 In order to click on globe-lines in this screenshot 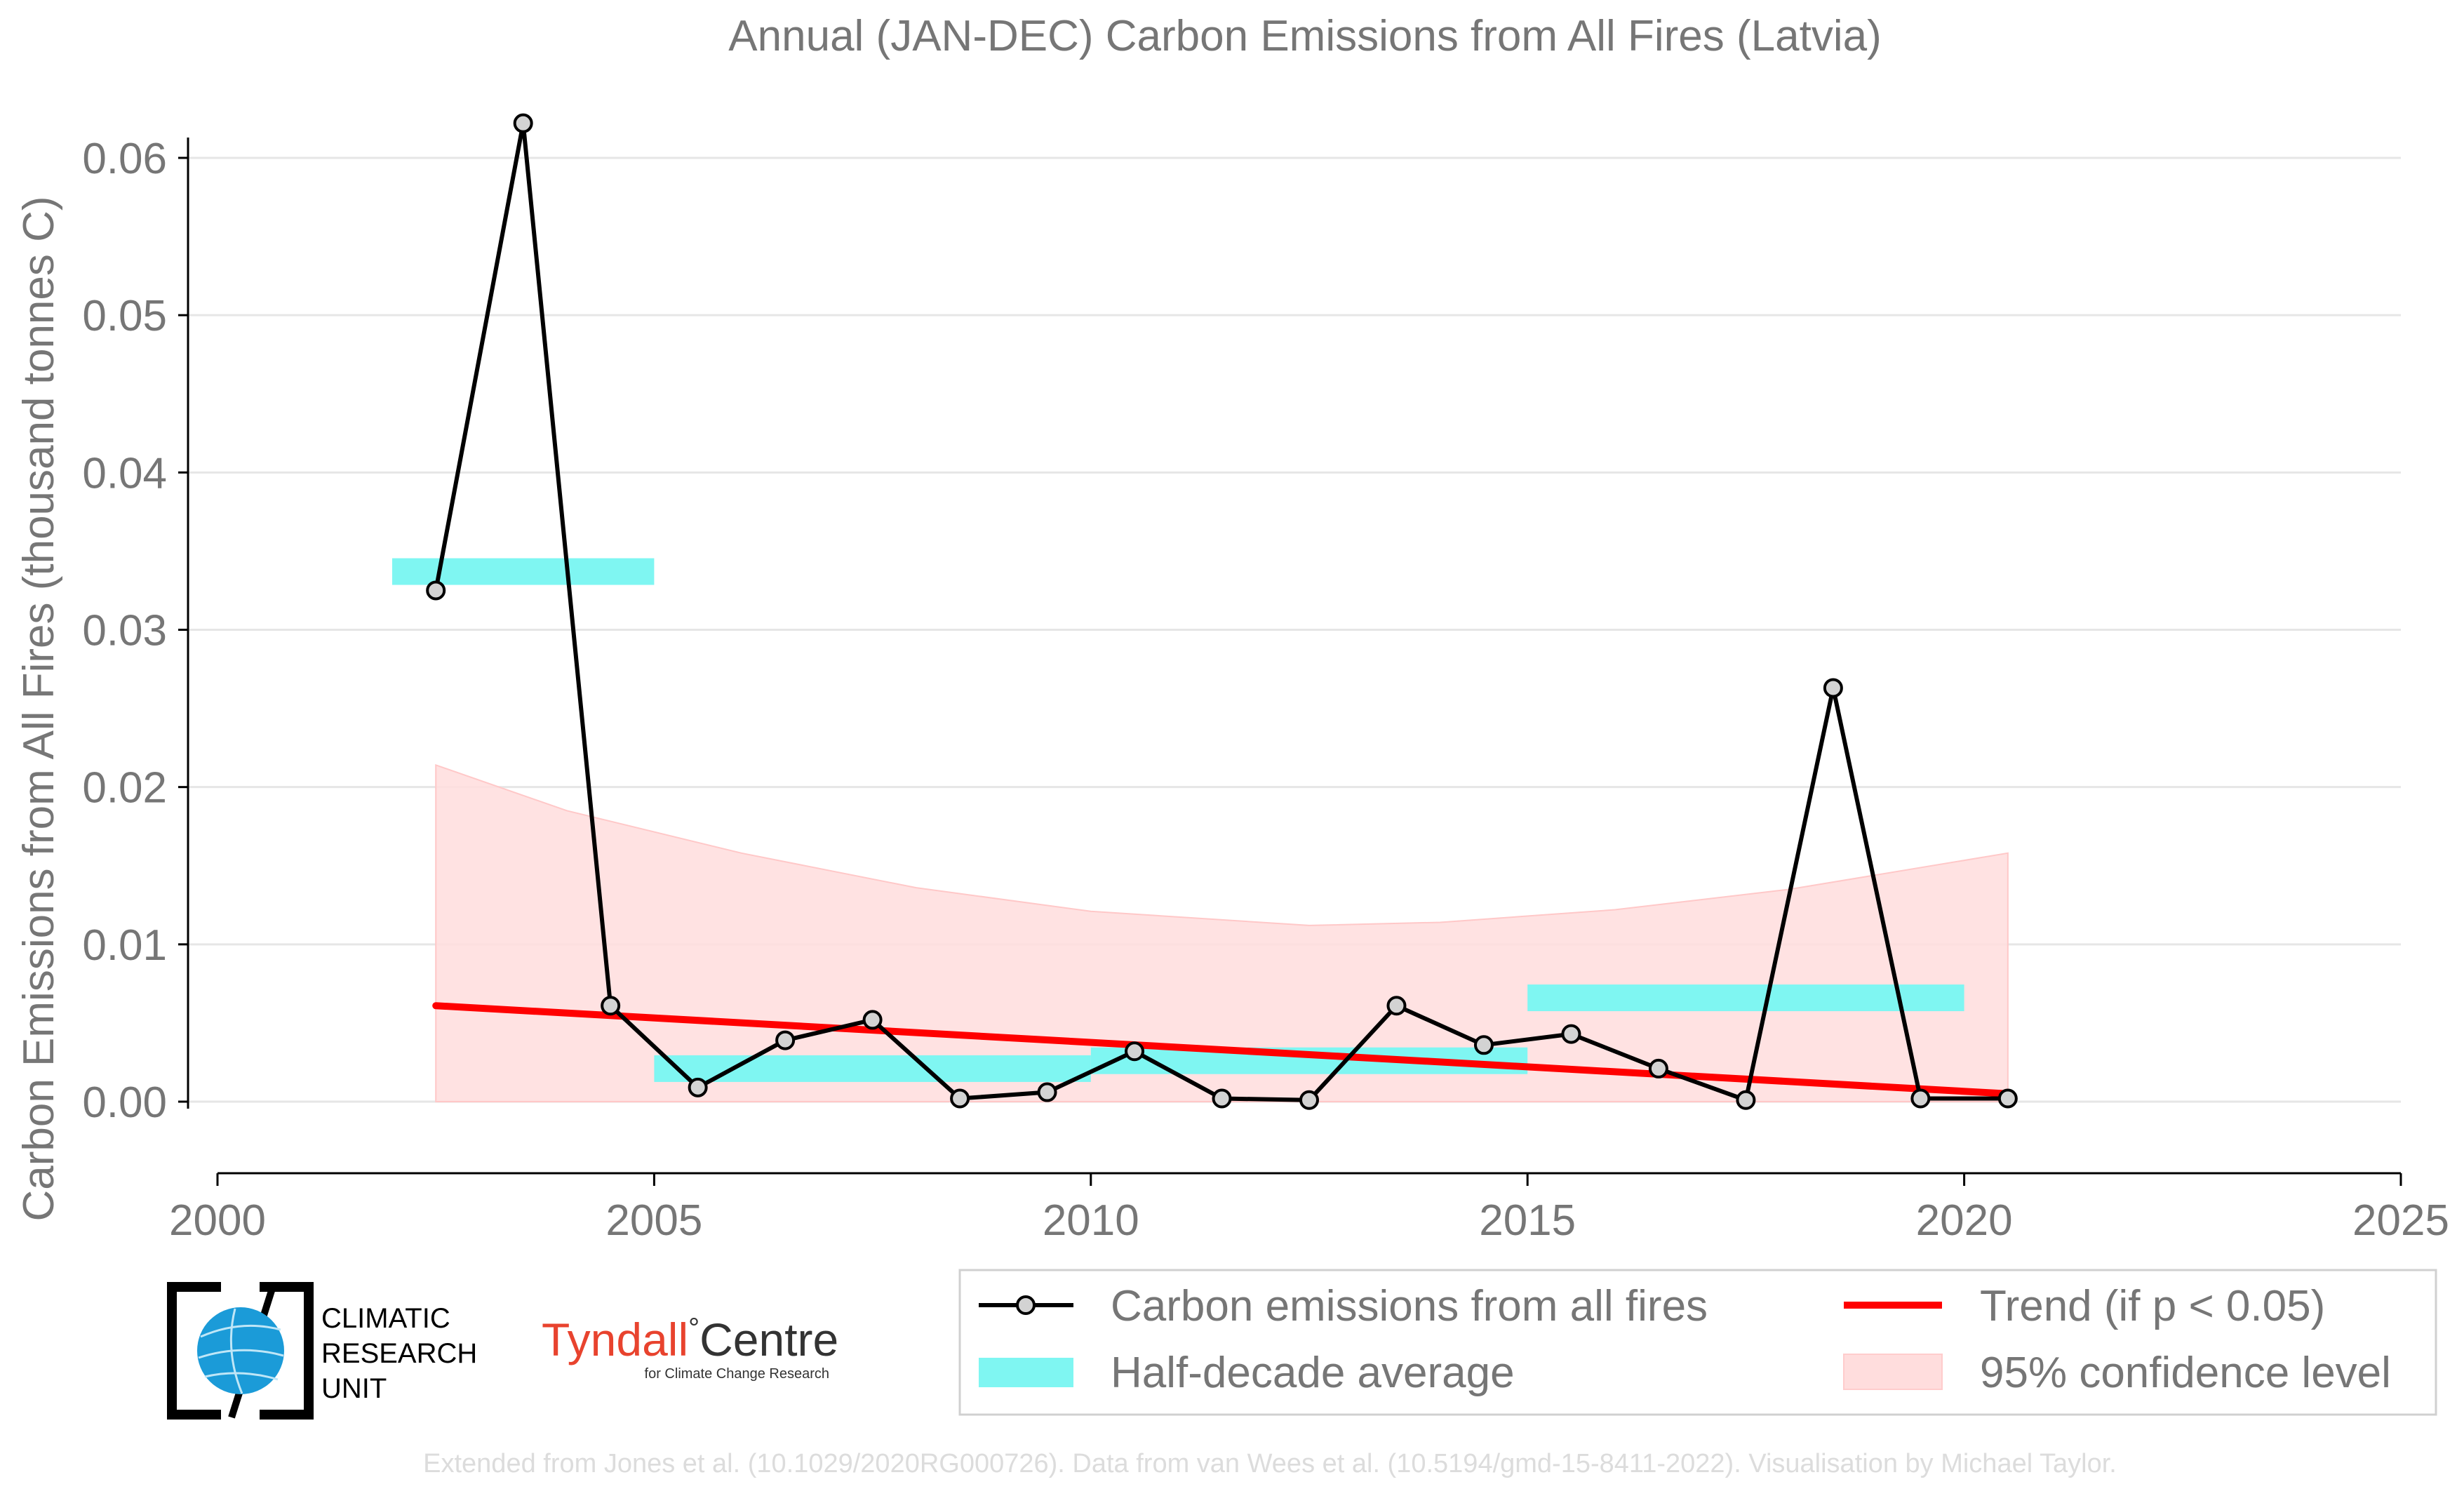, I will do `click(241, 1351)`.